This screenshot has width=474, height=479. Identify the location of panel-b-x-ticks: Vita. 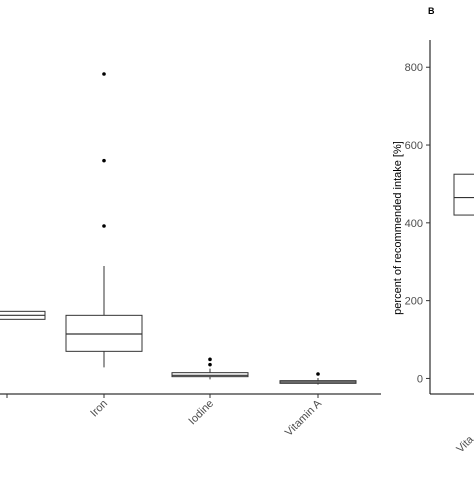
(464, 444).